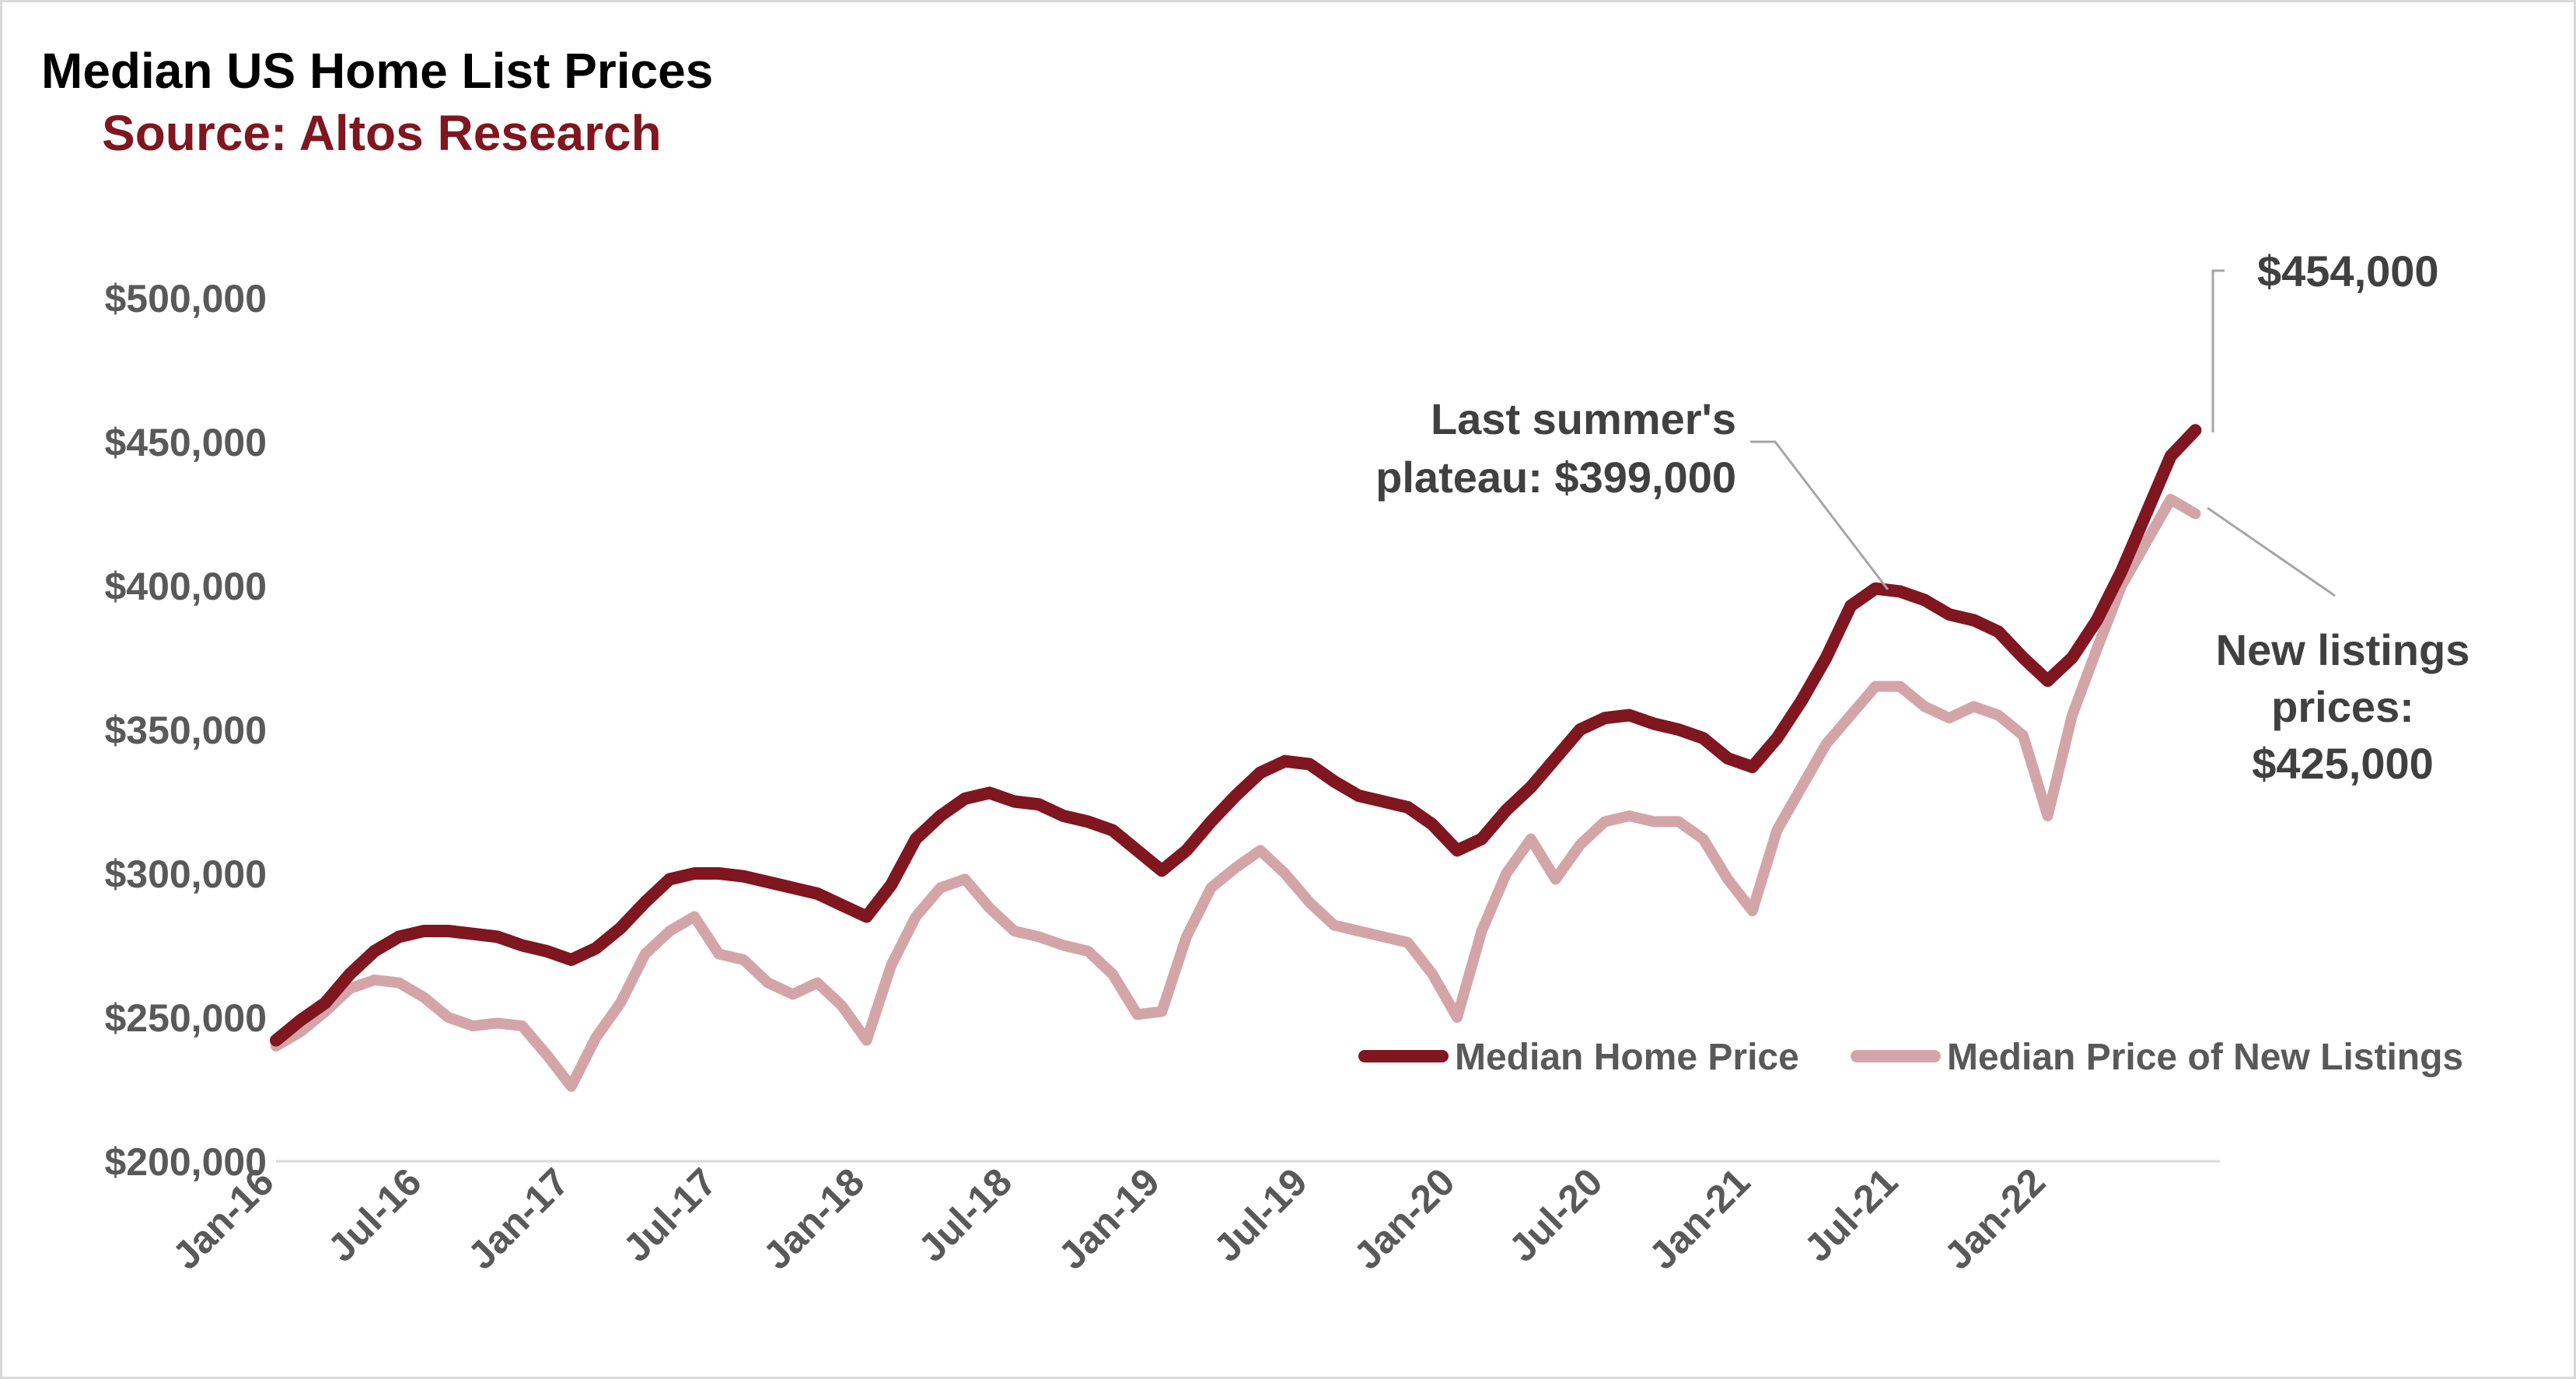 This screenshot has width=2576, height=1379. I want to click on plateau-leader-line, so click(1819, 515).